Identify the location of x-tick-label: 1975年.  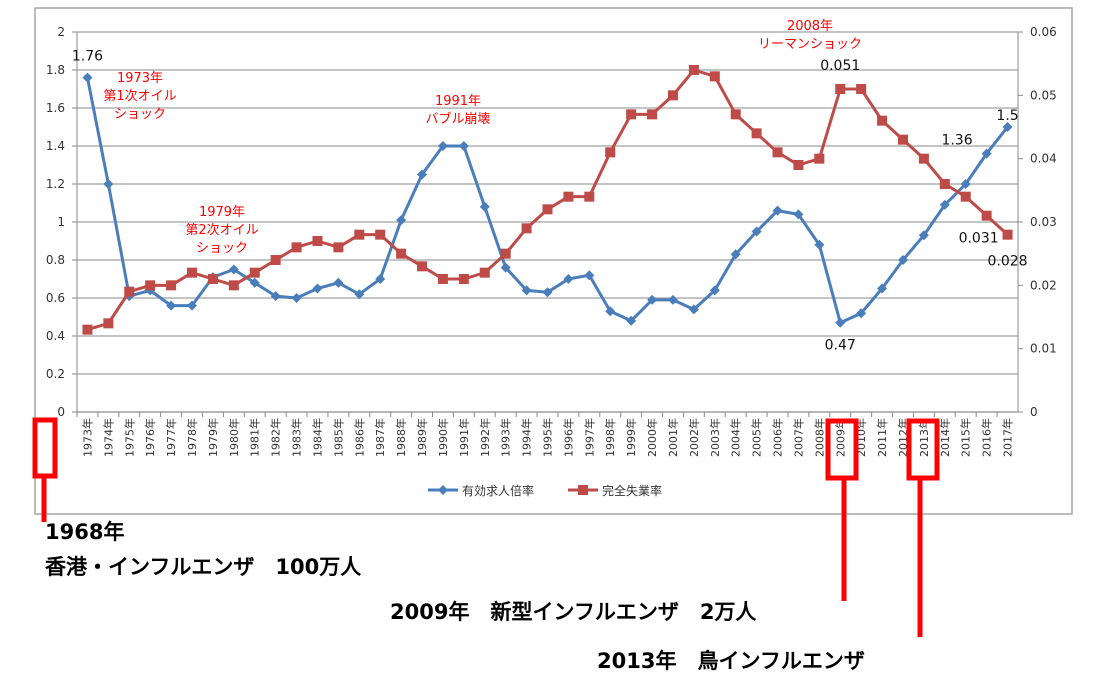
(129, 437).